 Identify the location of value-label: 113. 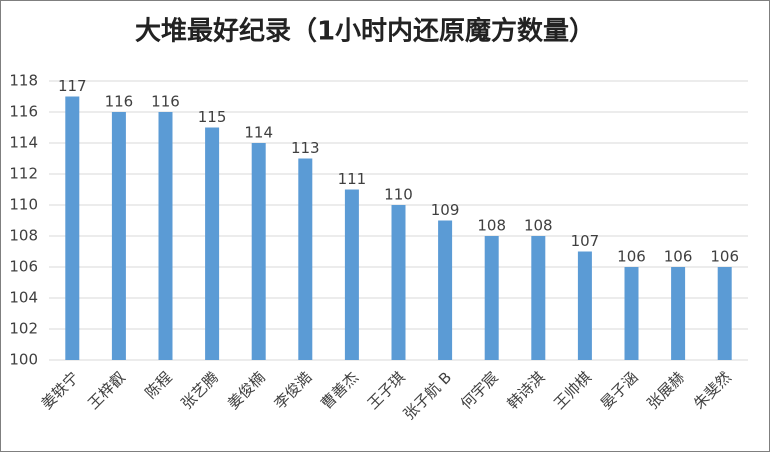
(305, 148).